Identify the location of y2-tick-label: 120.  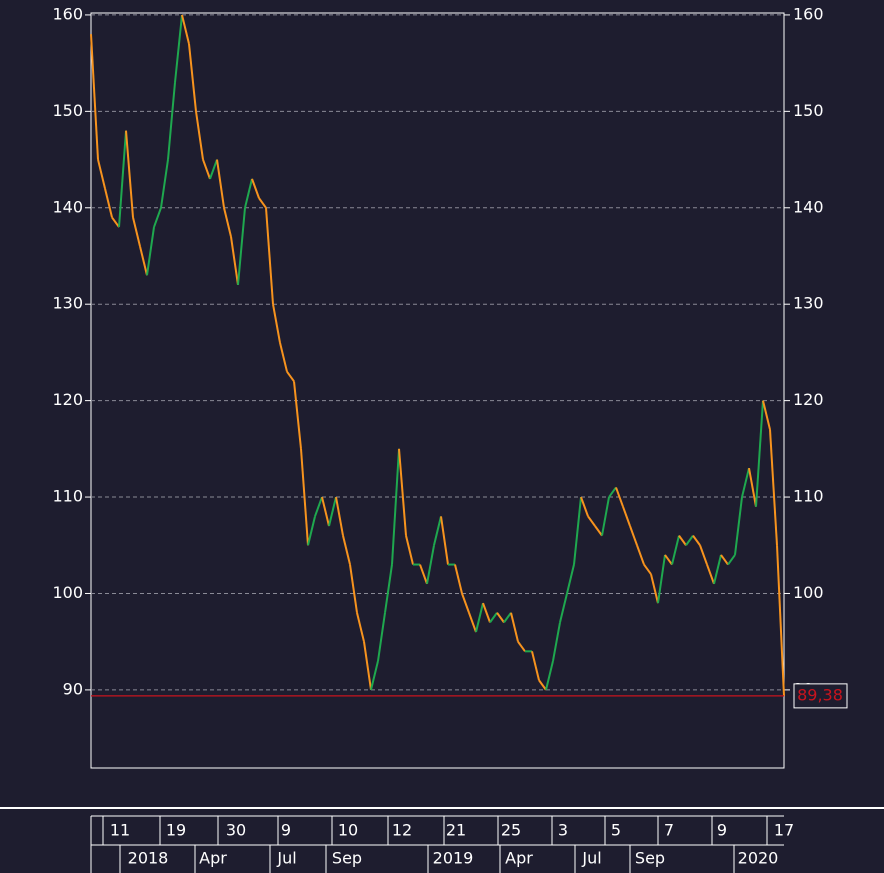
(808, 399).